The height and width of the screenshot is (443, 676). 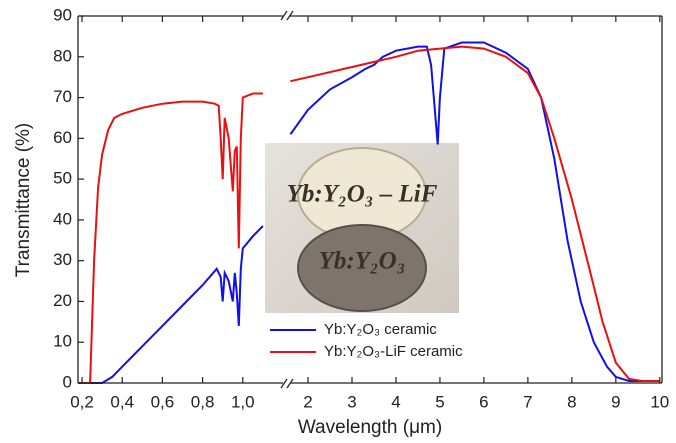 What do you see at coordinates (395, 401) in the screenshot?
I see `x-tick-label: 4` at bounding box center [395, 401].